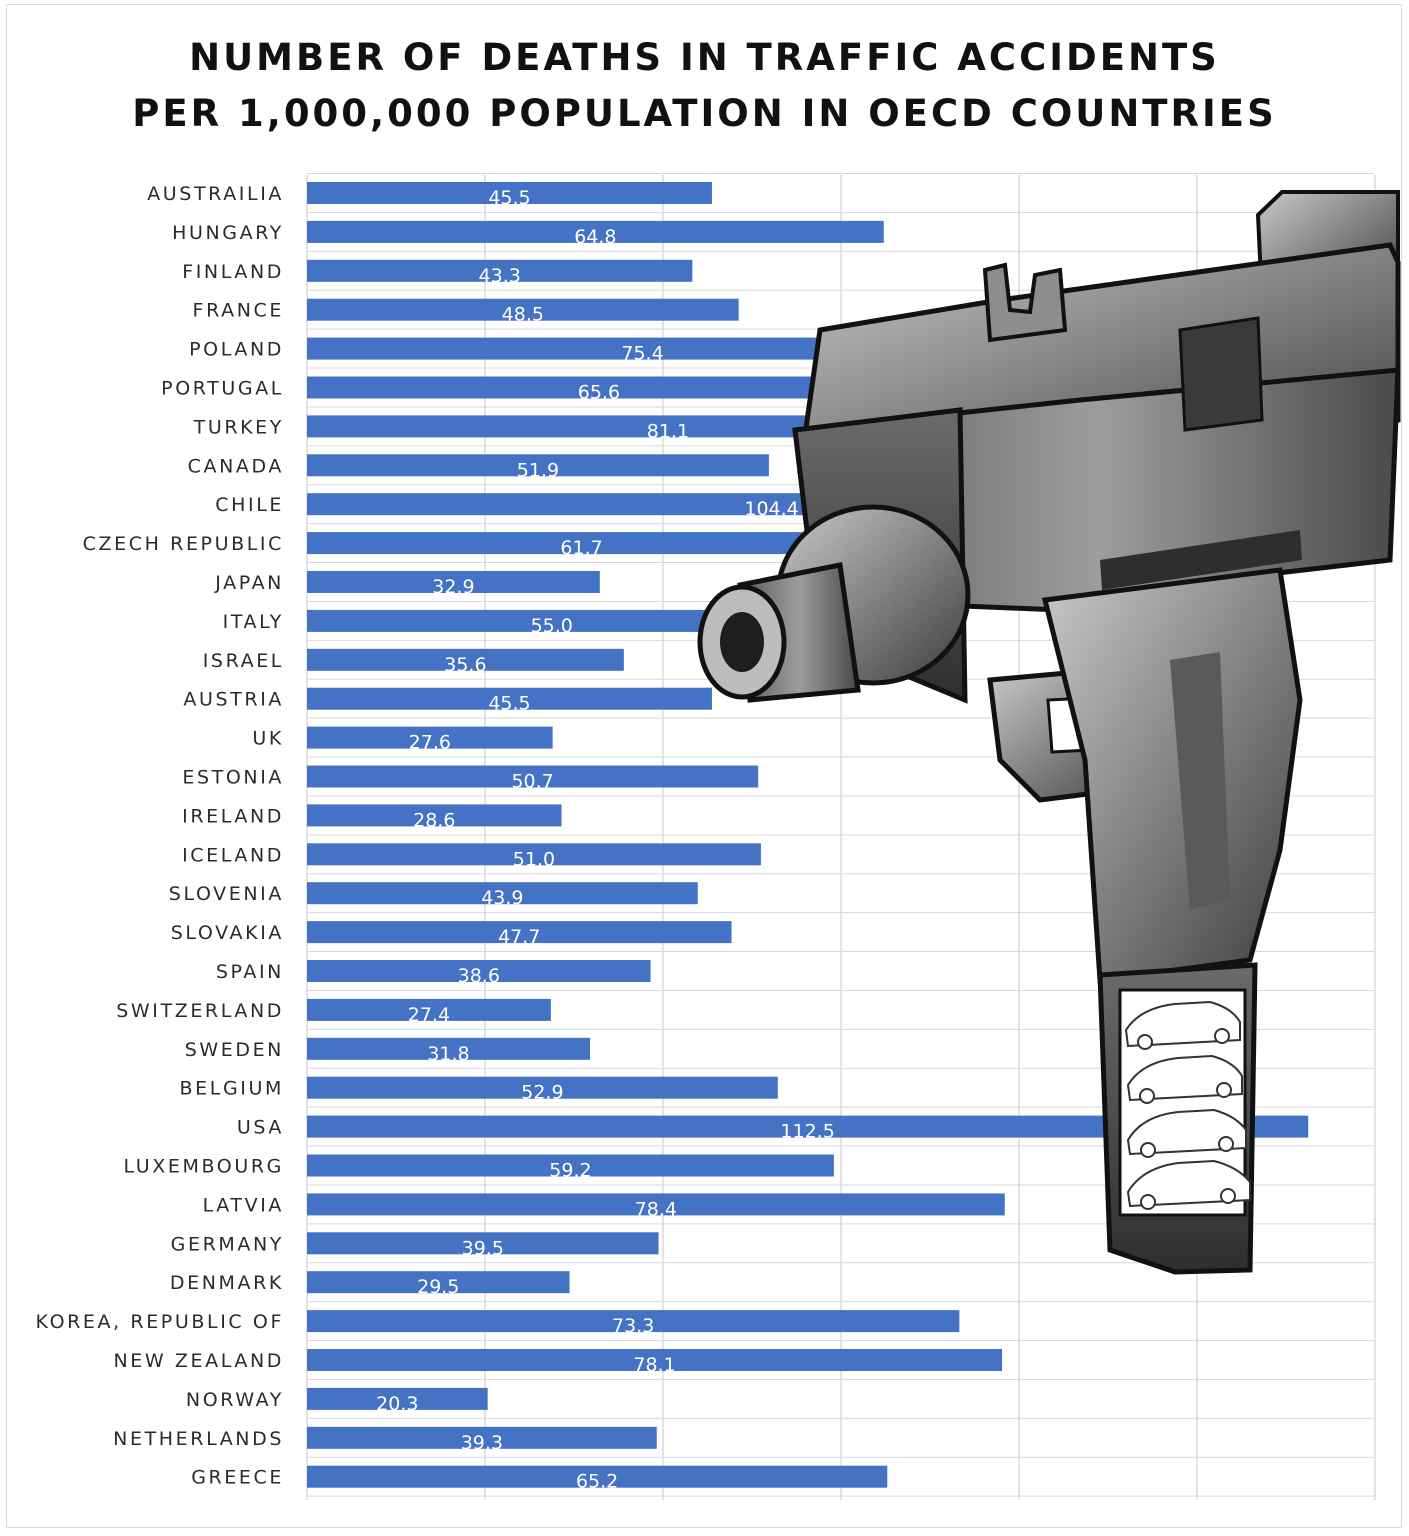  I want to click on category-label: GREECE, so click(237, 1478).